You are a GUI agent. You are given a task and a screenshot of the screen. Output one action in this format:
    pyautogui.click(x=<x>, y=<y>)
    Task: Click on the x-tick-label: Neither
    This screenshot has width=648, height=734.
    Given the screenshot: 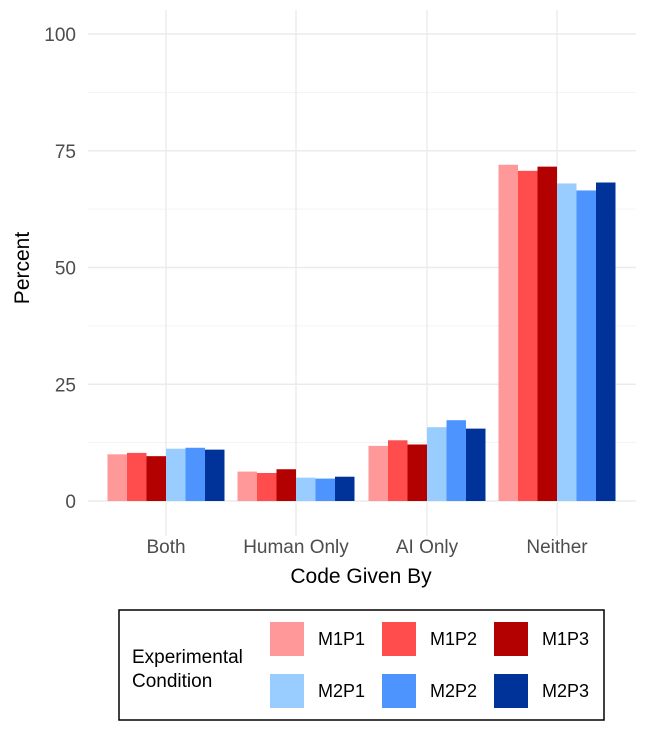 What is the action you would take?
    pyautogui.click(x=557, y=547)
    